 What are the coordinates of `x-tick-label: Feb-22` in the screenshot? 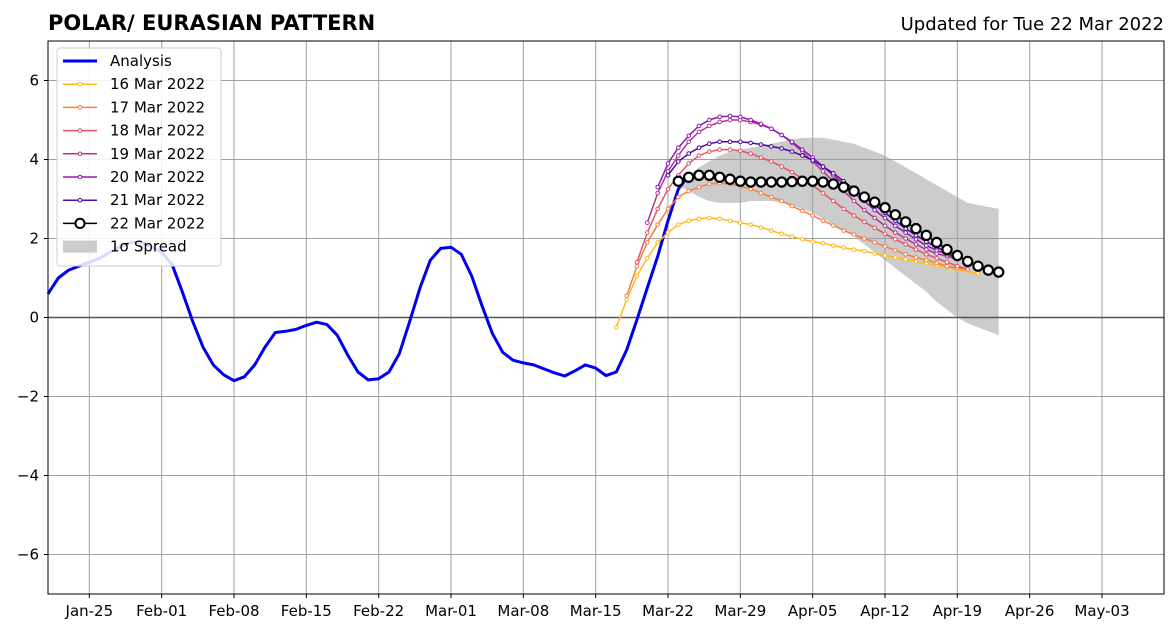 It's located at (378, 611).